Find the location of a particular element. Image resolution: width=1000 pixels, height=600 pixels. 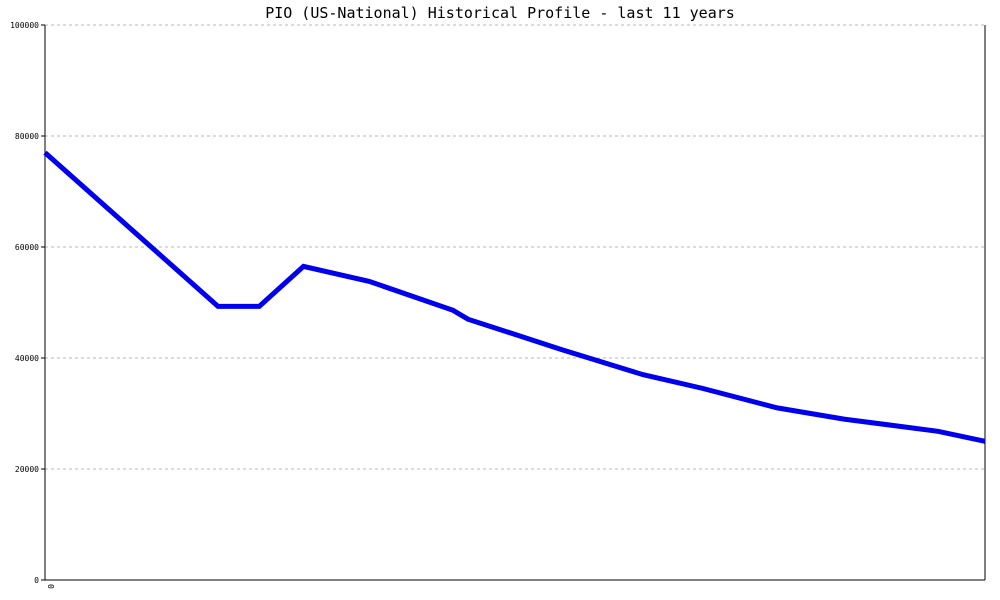

tick-labels: 0 20000 40000 60000 80000 100000 0 is located at coordinates (32, 305).